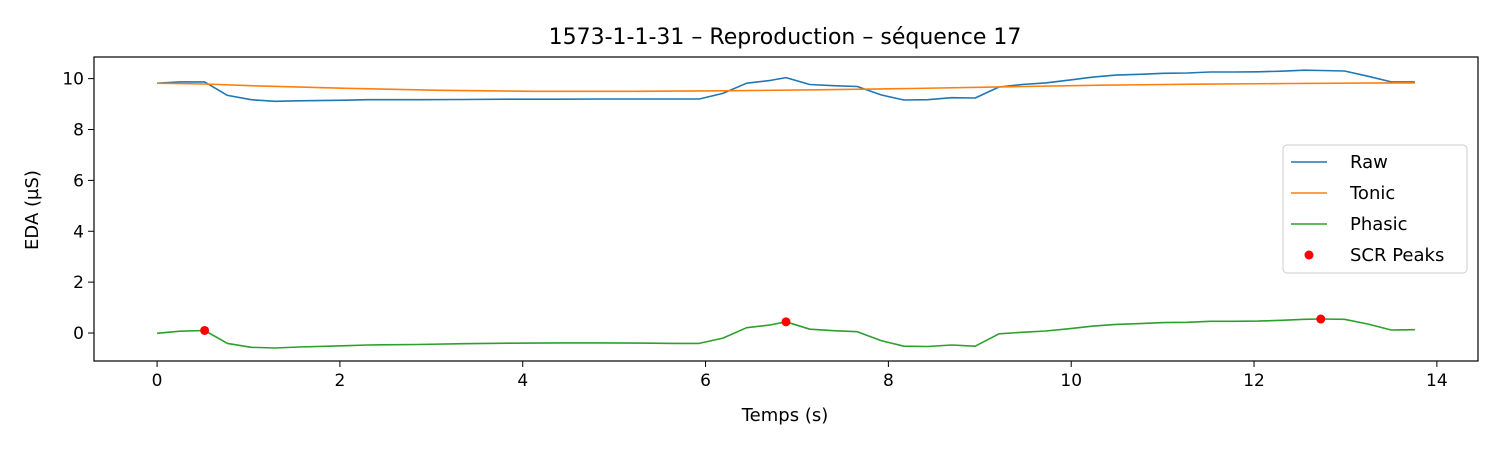 Image resolution: width=1500 pixels, height=450 pixels. I want to click on legend-swatch-scr-peaks, so click(1309, 255).